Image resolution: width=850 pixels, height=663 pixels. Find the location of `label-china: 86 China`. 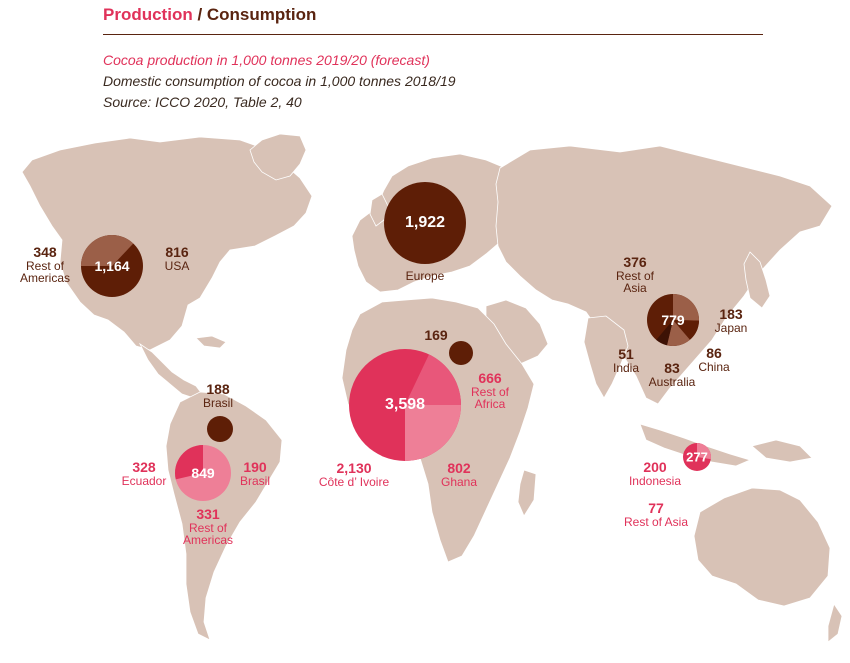

label-china: 86 China is located at coordinates (713, 359).